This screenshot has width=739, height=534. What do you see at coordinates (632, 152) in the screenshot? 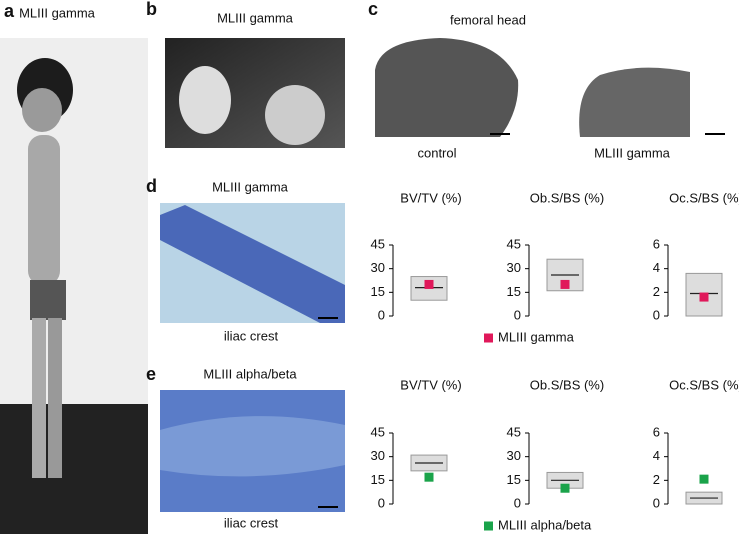
I see `photo-caption: MLIII gamma` at bounding box center [632, 152].